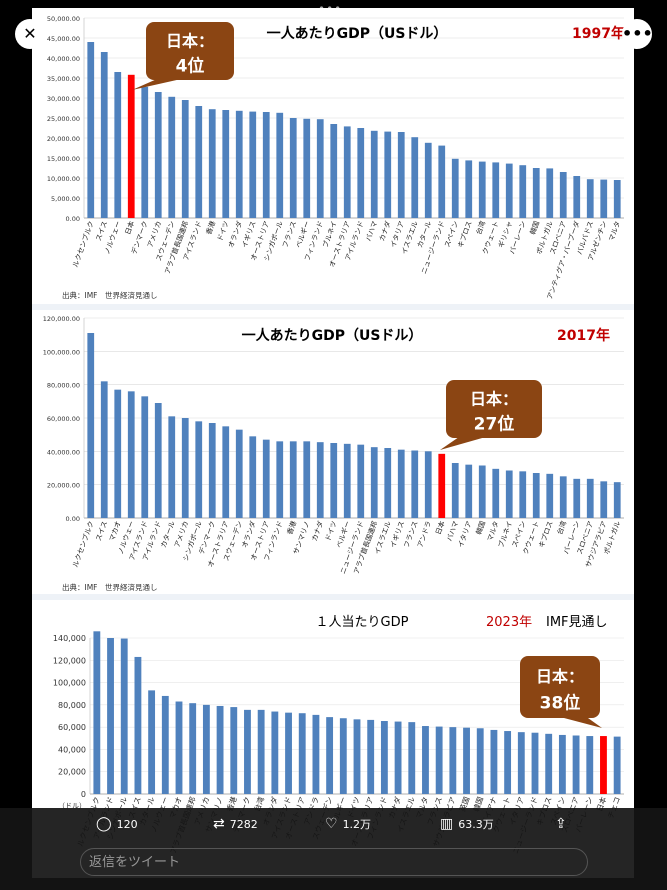  What do you see at coordinates (480, 228) in the screenshot?
I see `x-tick-label: 台湾` at bounding box center [480, 228].